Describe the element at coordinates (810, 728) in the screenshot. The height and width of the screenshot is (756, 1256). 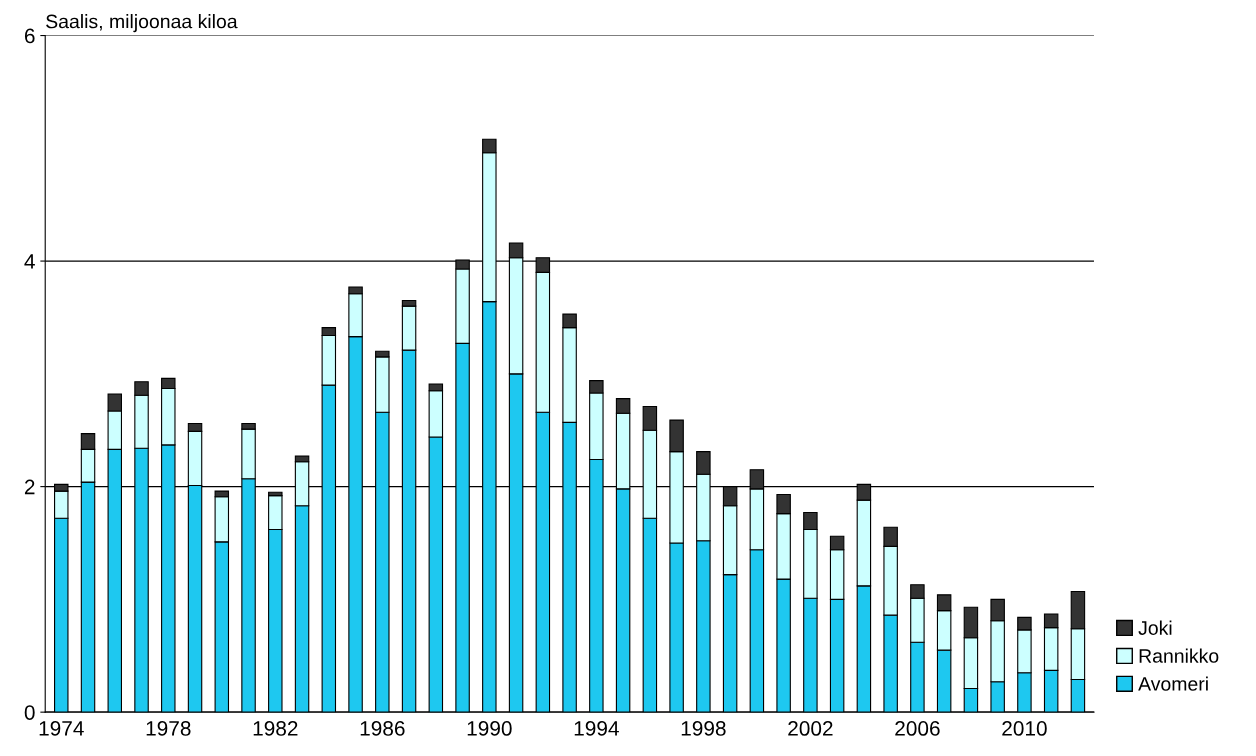
I see `x-tick-label: 2002` at that location.